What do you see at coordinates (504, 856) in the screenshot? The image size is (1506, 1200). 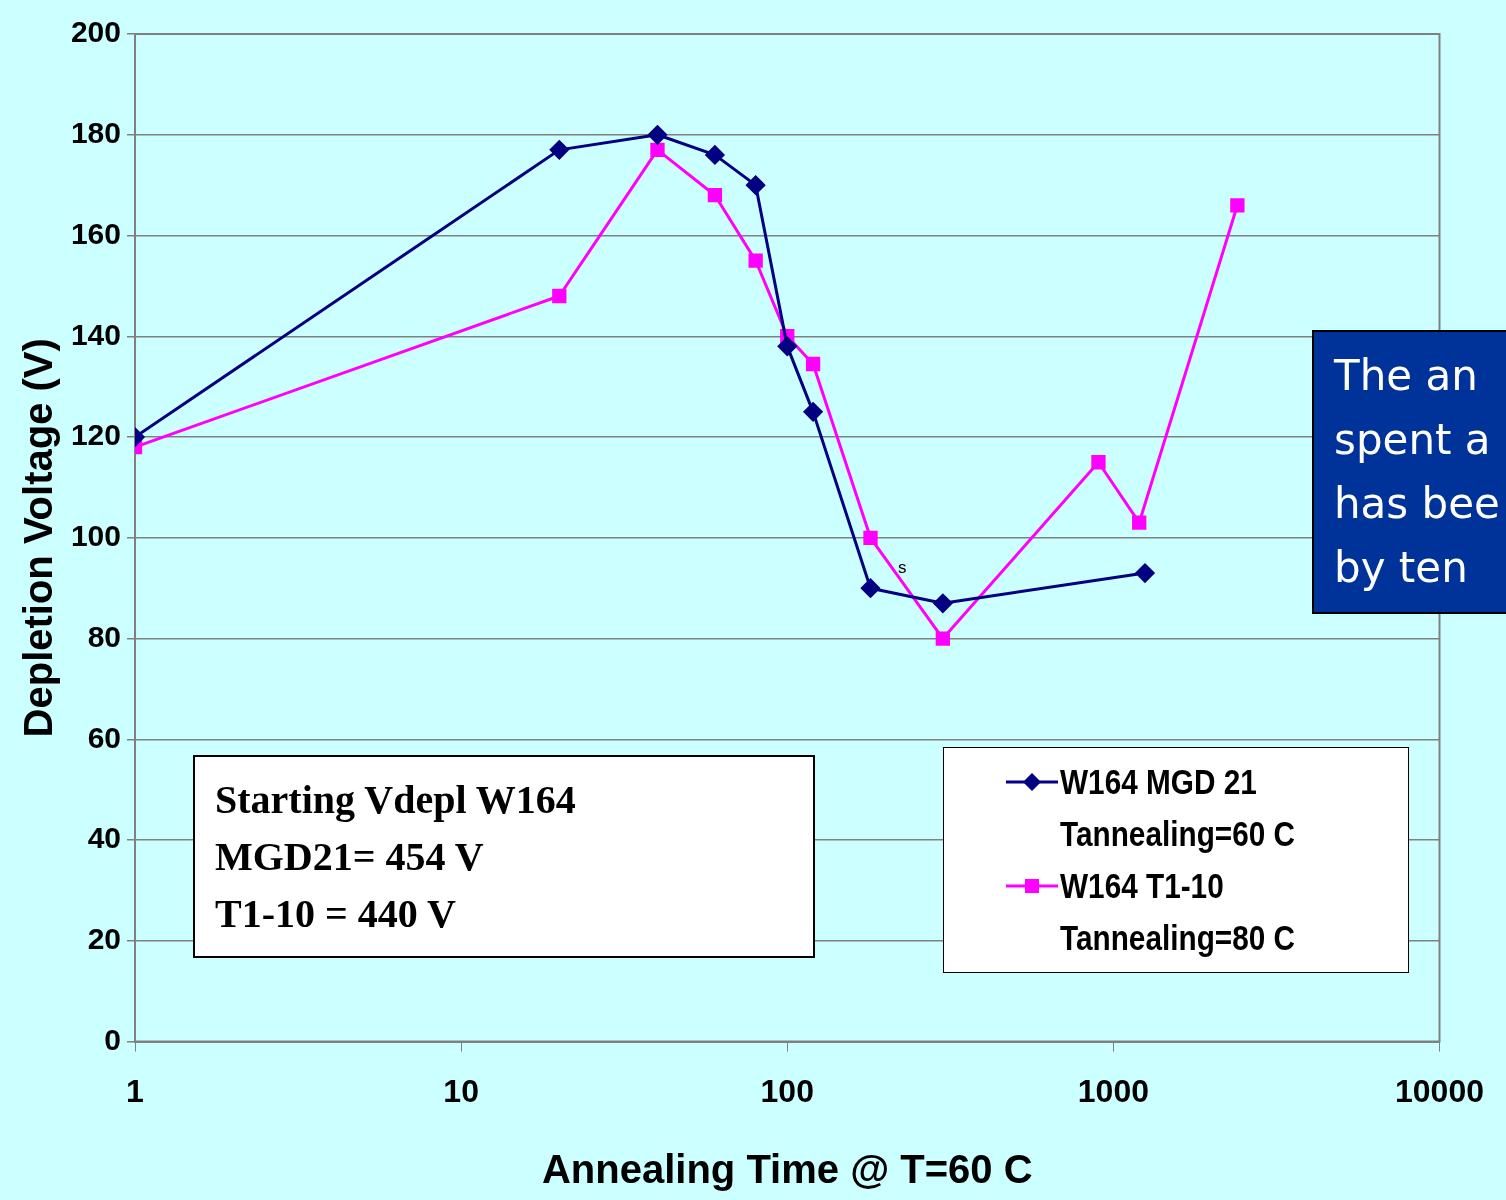 I see `text-box: Starting Vdepl W164 MGD21= 454 V T1-10 = 440 V` at bounding box center [504, 856].